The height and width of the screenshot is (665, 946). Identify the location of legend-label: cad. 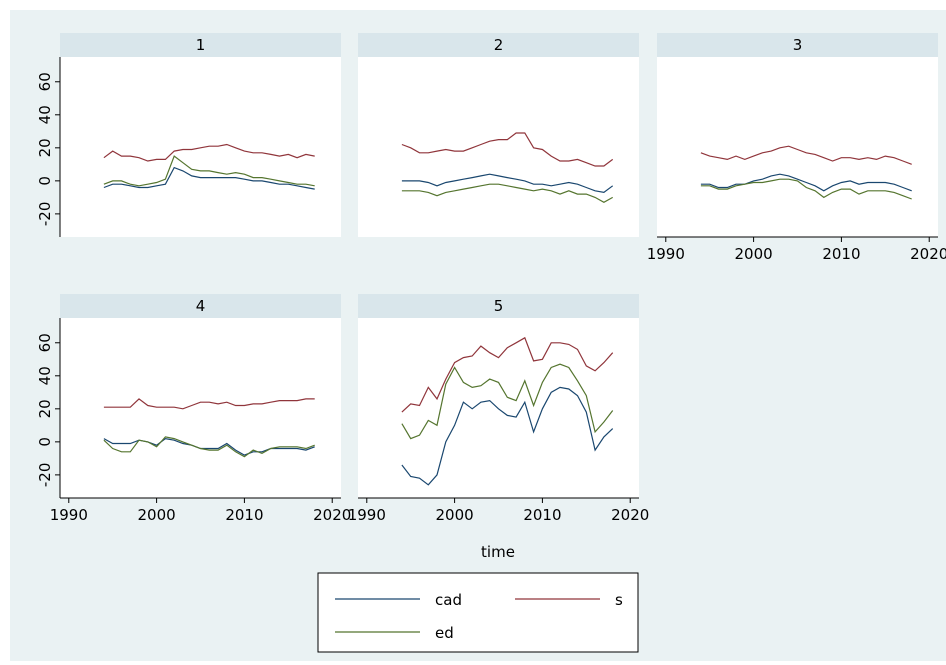
(448, 600).